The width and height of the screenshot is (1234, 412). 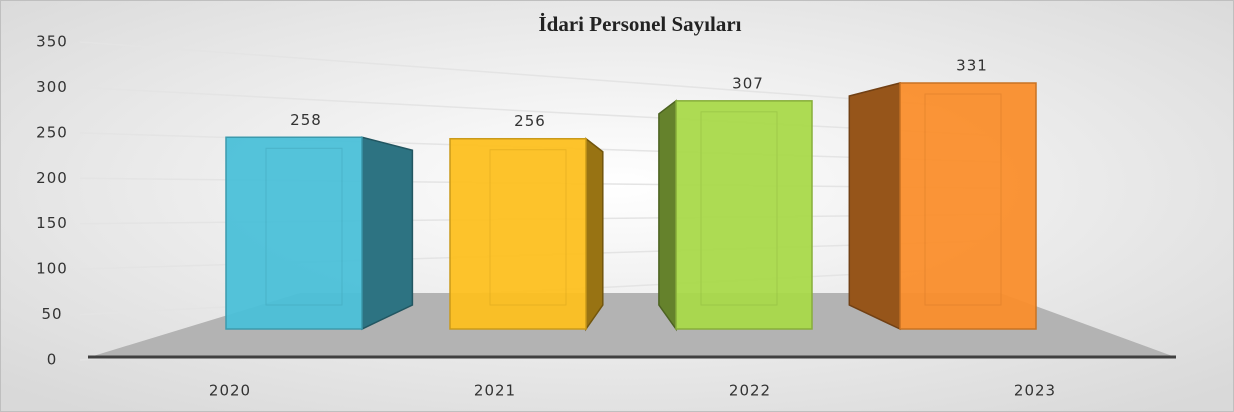 I want to click on y-tick-label: 350, so click(x=52, y=42).